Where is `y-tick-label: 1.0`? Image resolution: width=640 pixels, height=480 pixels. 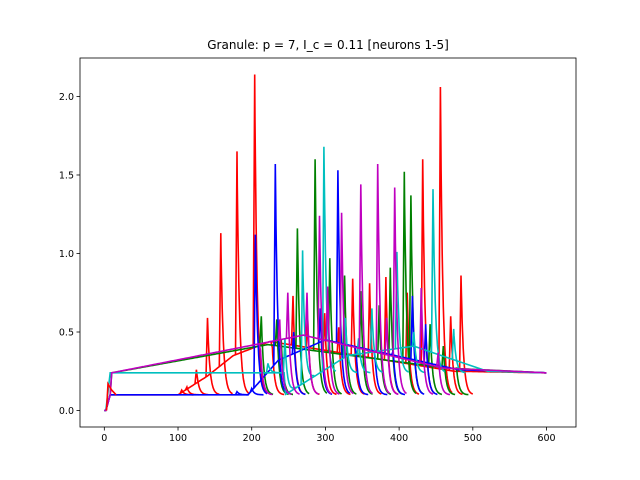
y-tick-label: 1.0 is located at coordinates (66, 254).